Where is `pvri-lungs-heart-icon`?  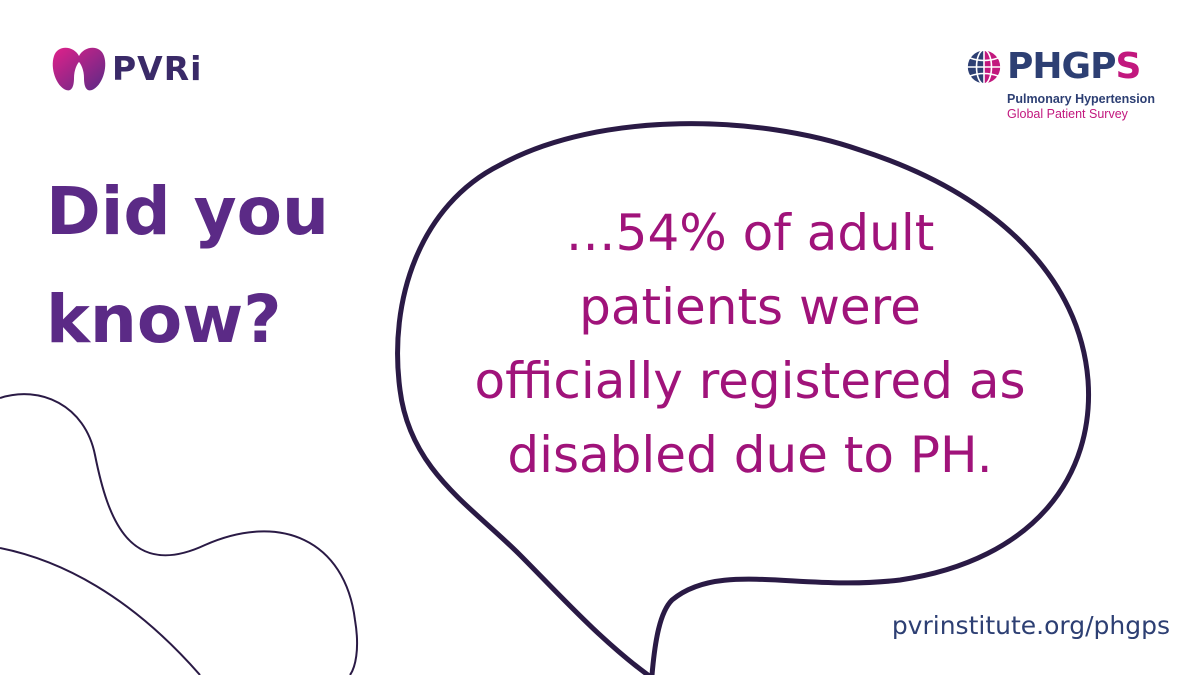 pvri-lungs-heart-icon is located at coordinates (79, 69).